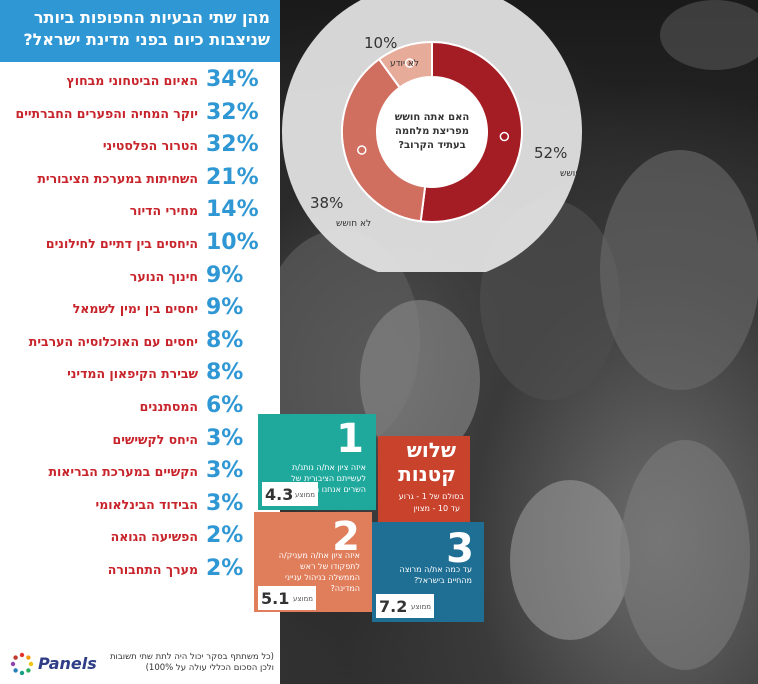 The height and width of the screenshot is (684, 758). I want to click on issue-row: 9% חינוך הנוער, so click(140, 279).